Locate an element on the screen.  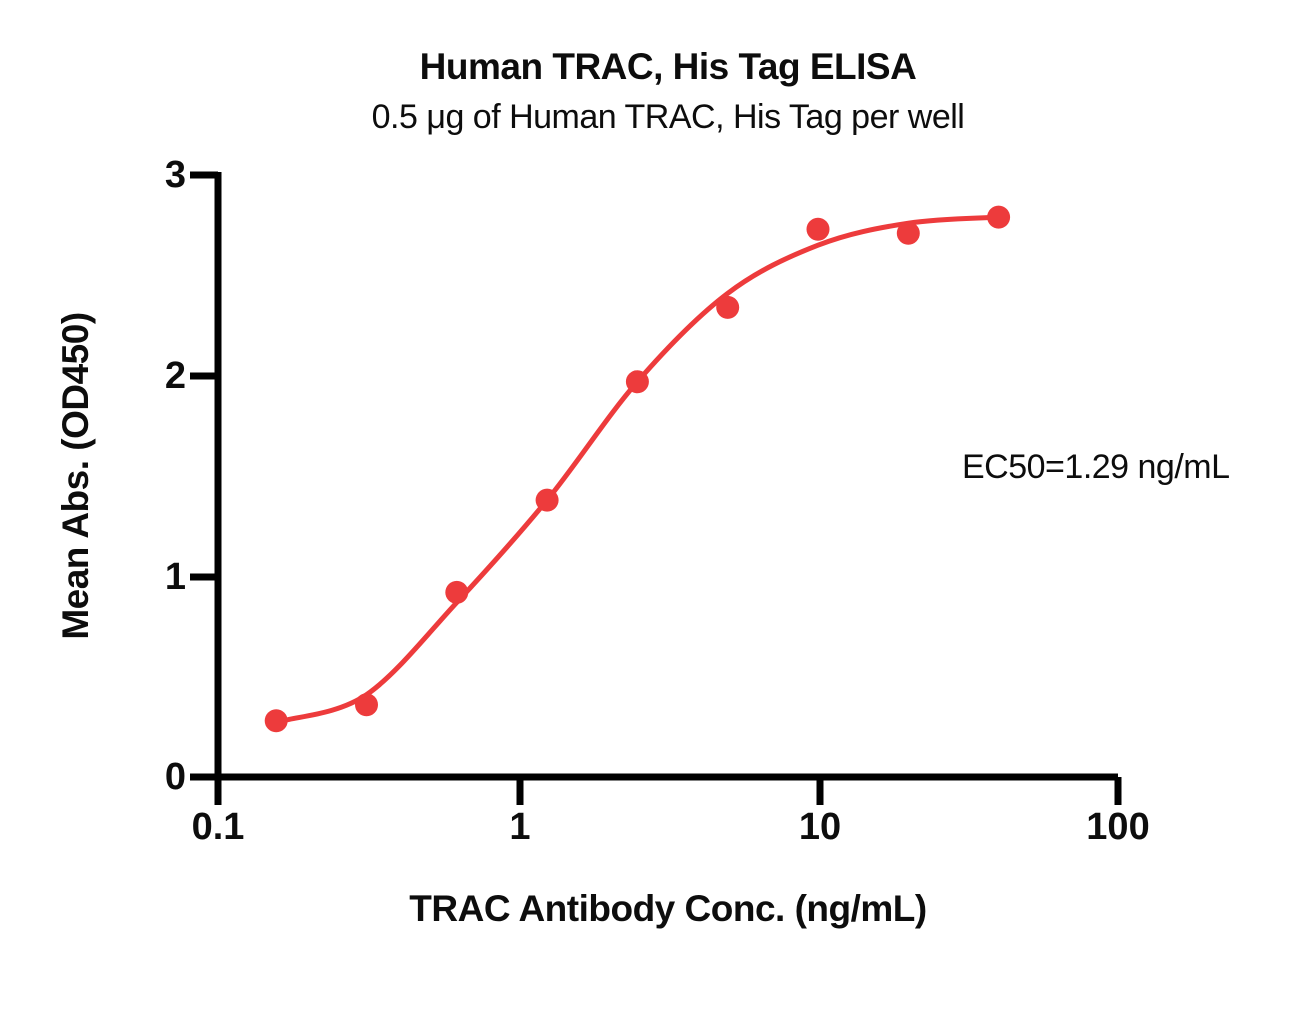
y-tick-label: 2 is located at coordinates (175, 376).